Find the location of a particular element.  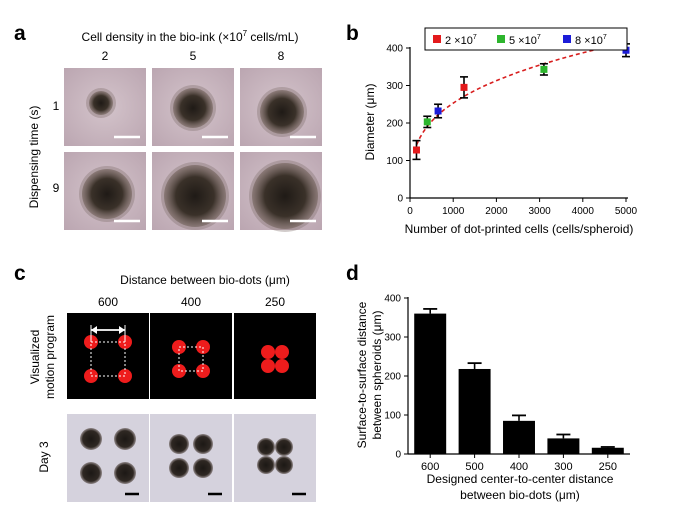

panel-a-row-label: 9 is located at coordinates (56, 188).